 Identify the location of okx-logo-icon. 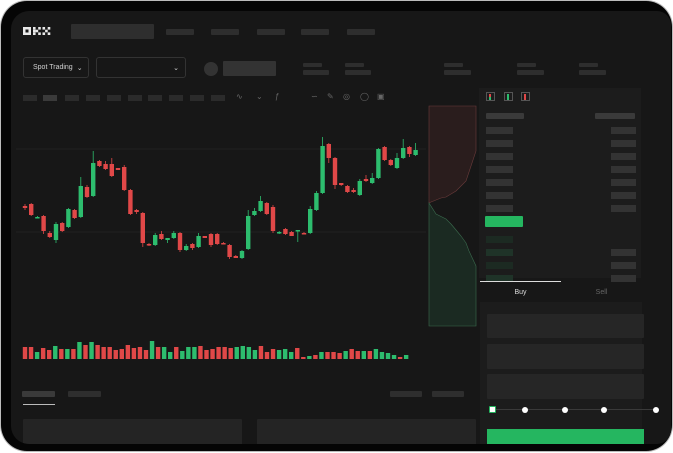
(37, 31).